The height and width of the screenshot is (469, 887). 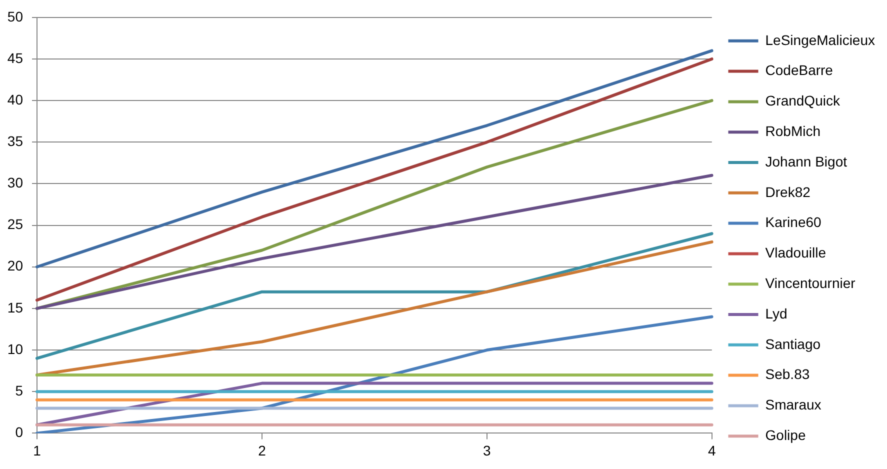 I want to click on legend-label: LeSingeMalicieux, so click(x=820, y=40).